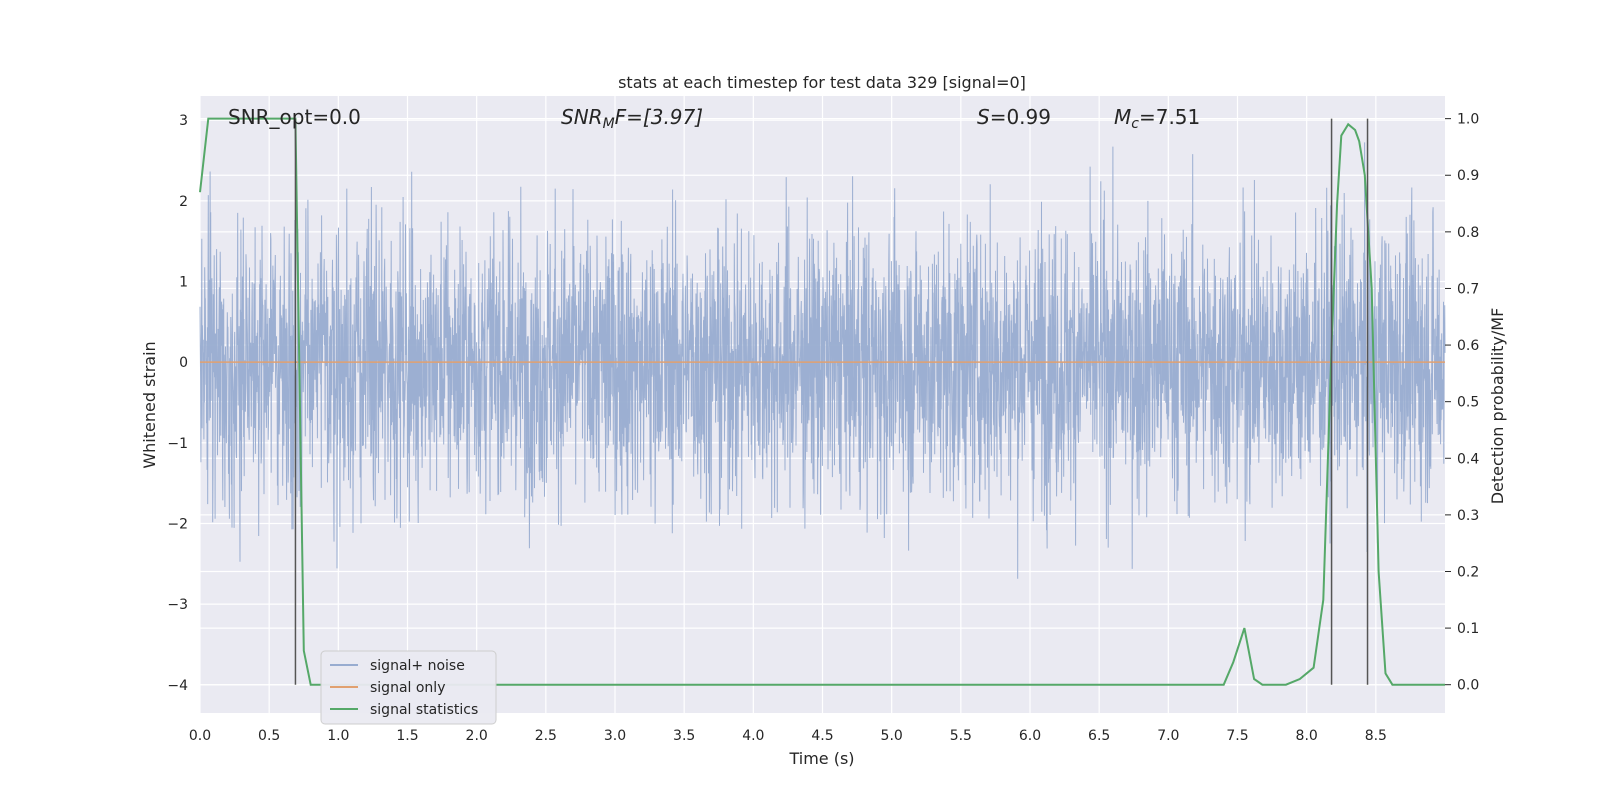 The width and height of the screenshot is (1600, 800). Describe the element at coordinates (477, 736) in the screenshot. I see `x-tick-4: 2.0` at that location.